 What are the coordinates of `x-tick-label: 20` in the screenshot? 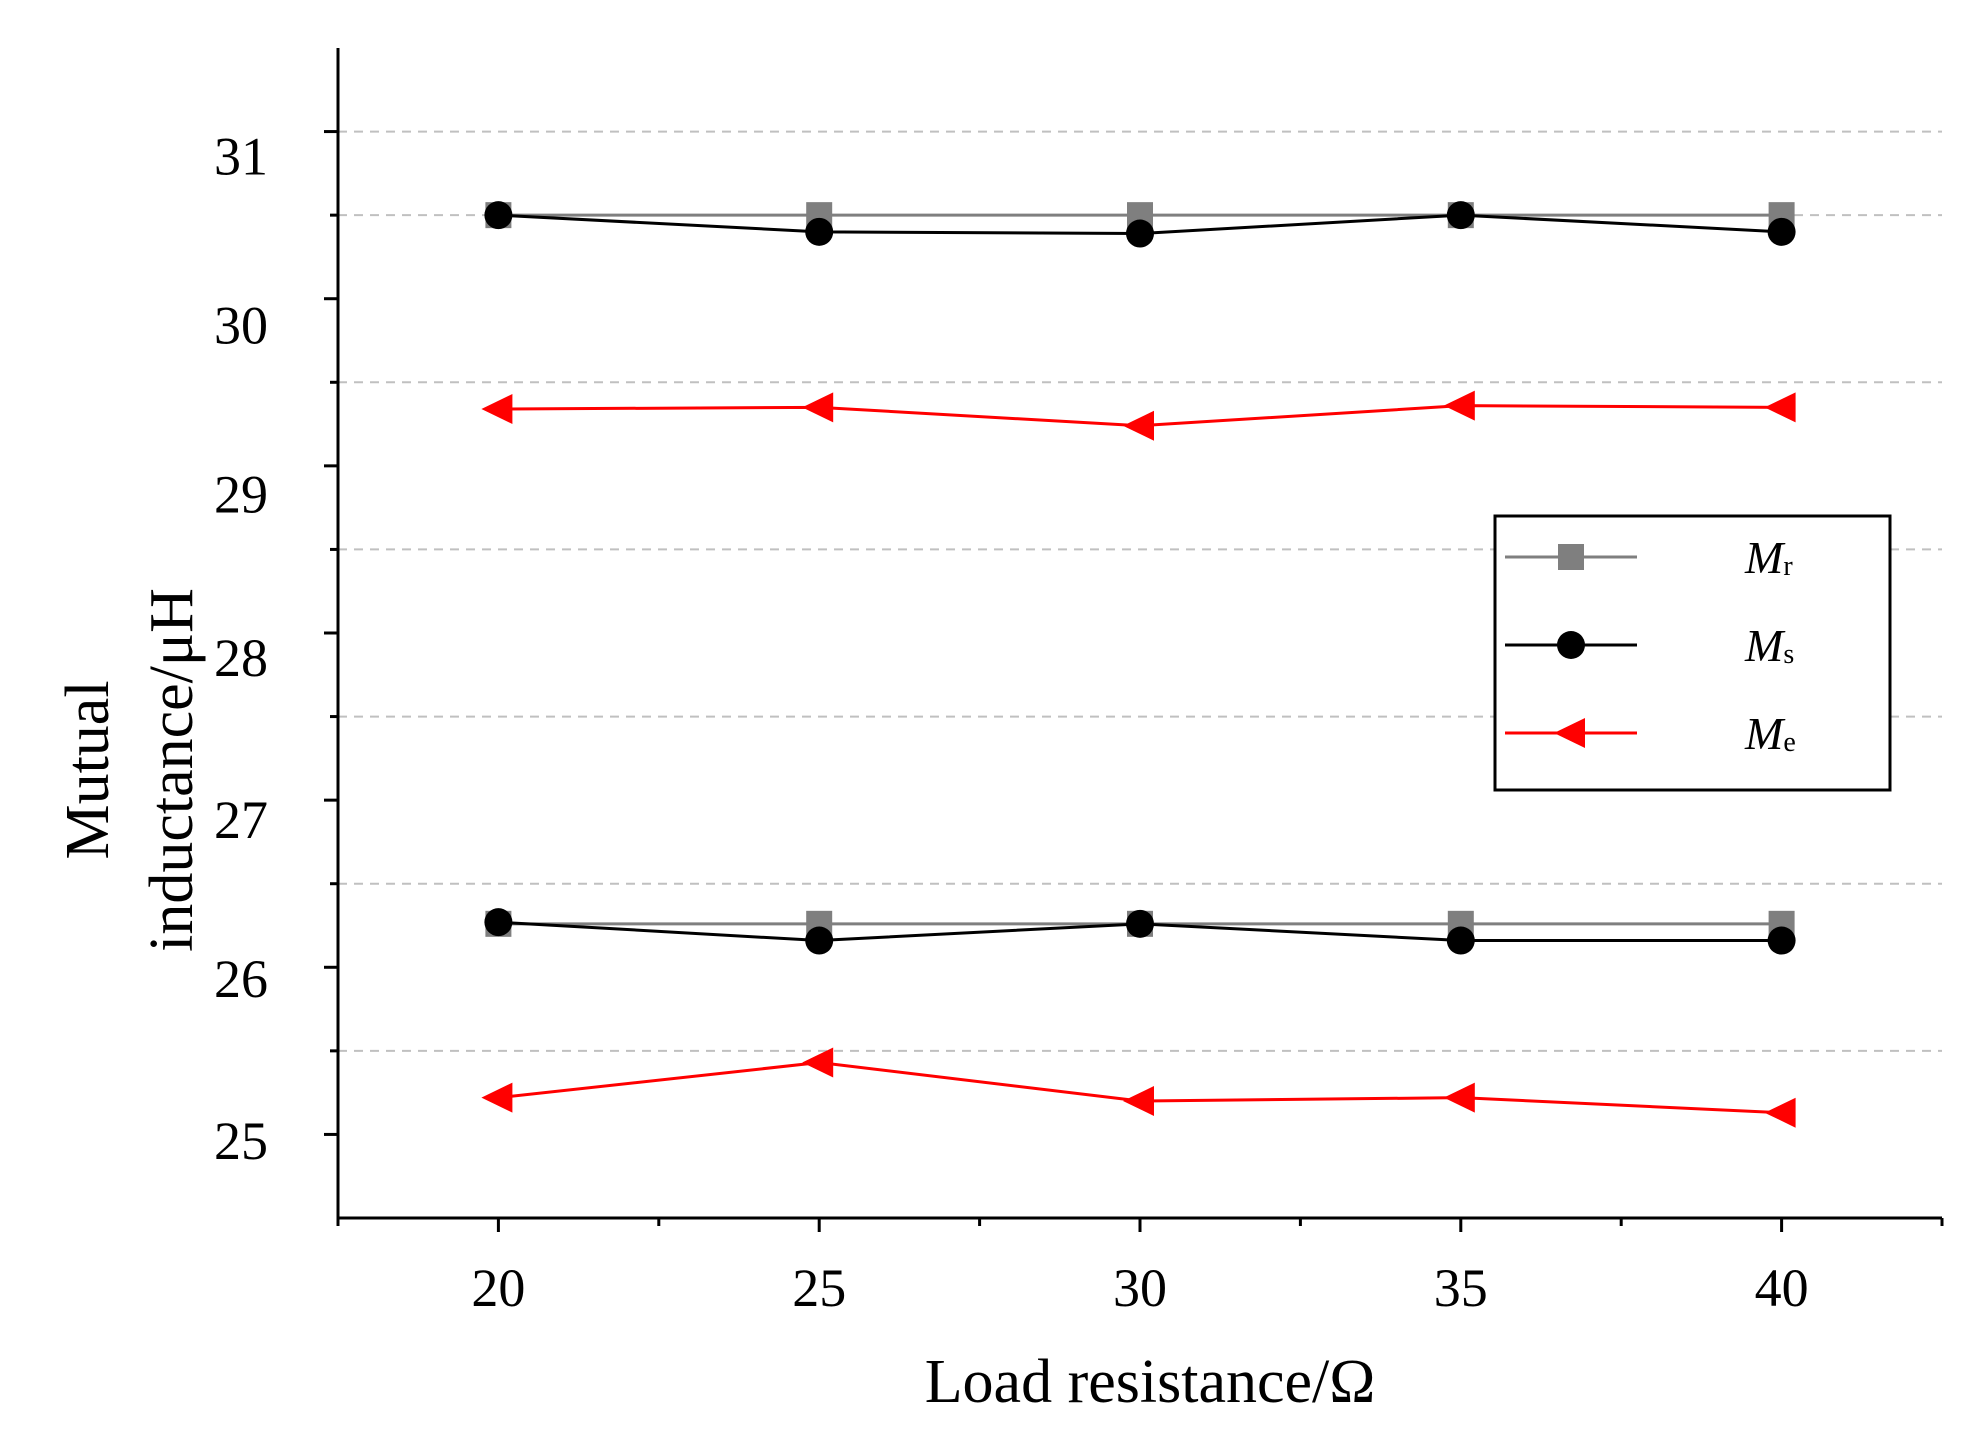 It's located at (498, 1288).